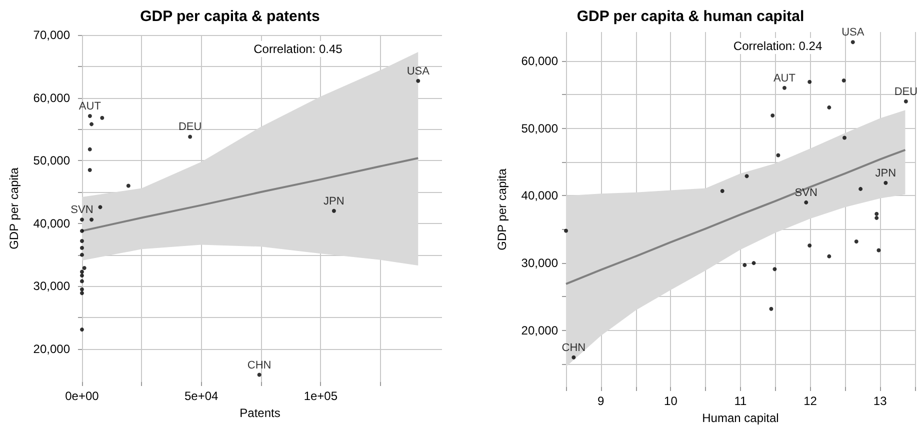 This screenshot has height=432, width=921. Describe the element at coordinates (740, 417) in the screenshot. I see `x-axis-title: Human capital` at that location.